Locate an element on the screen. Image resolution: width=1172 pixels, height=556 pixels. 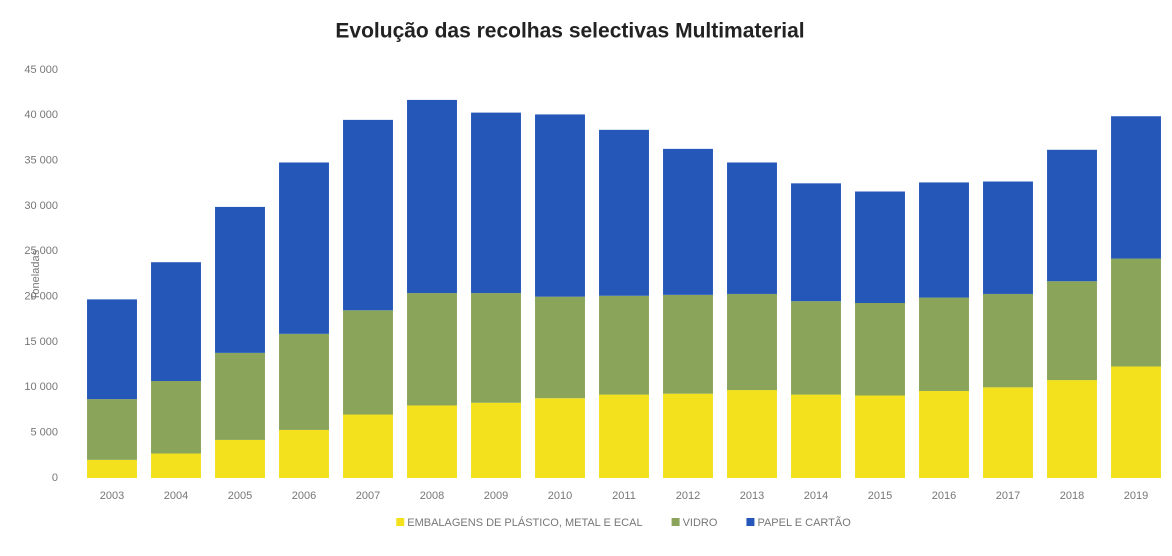
legend-label: VIDRO is located at coordinates (700, 523).